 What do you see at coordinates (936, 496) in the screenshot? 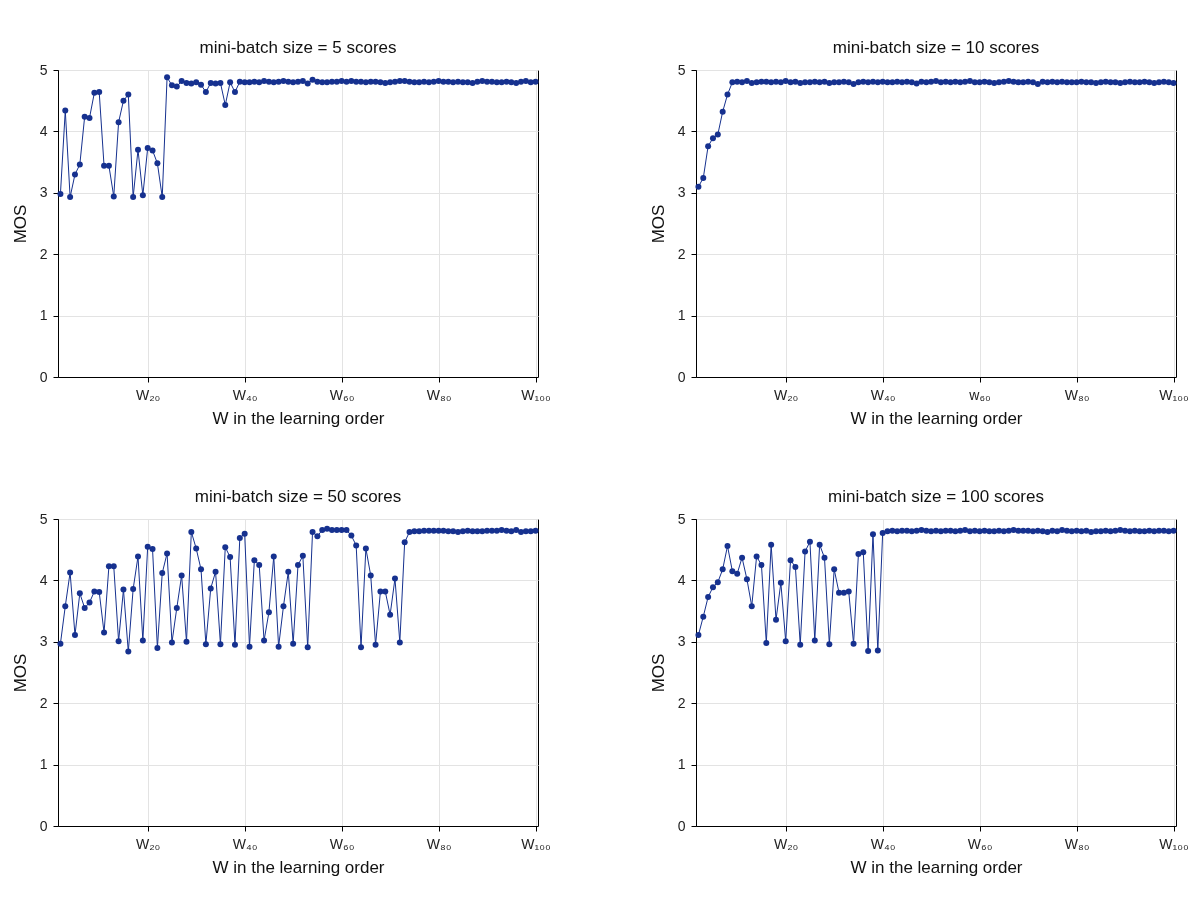
I see `chart-title: mini-batch size = 100 scores` at bounding box center [936, 496].